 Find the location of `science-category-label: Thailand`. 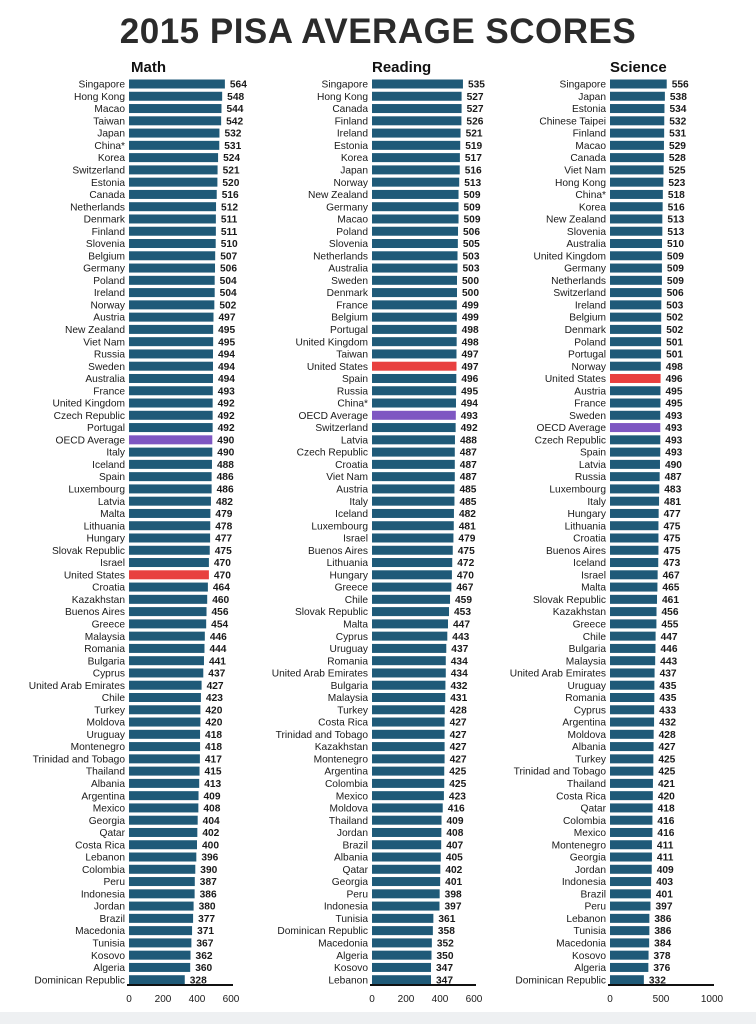

science-category-label: Thailand is located at coordinates (586, 784).